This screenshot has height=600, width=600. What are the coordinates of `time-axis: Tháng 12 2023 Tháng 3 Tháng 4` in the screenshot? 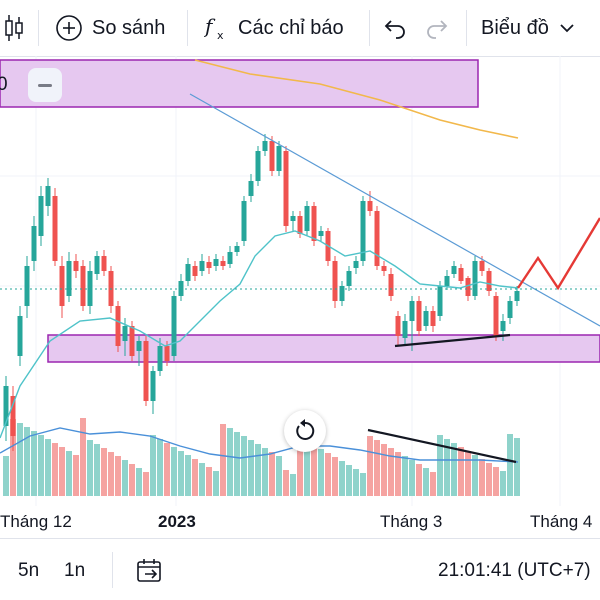 It's located at (300, 522).